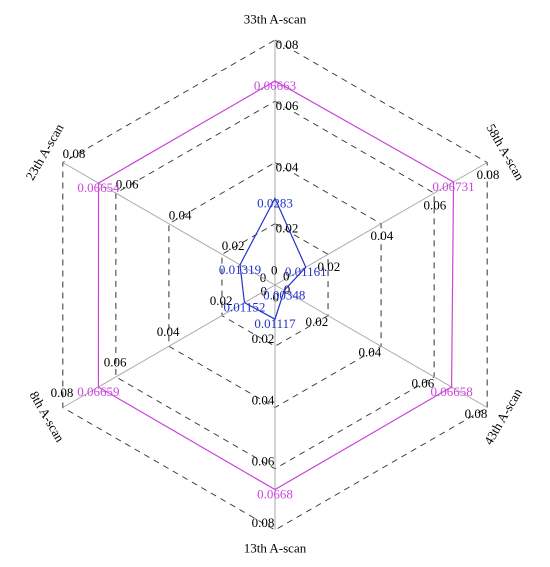  What do you see at coordinates (275, 202) in the screenshot?
I see `value-label: 0.0283` at bounding box center [275, 202].